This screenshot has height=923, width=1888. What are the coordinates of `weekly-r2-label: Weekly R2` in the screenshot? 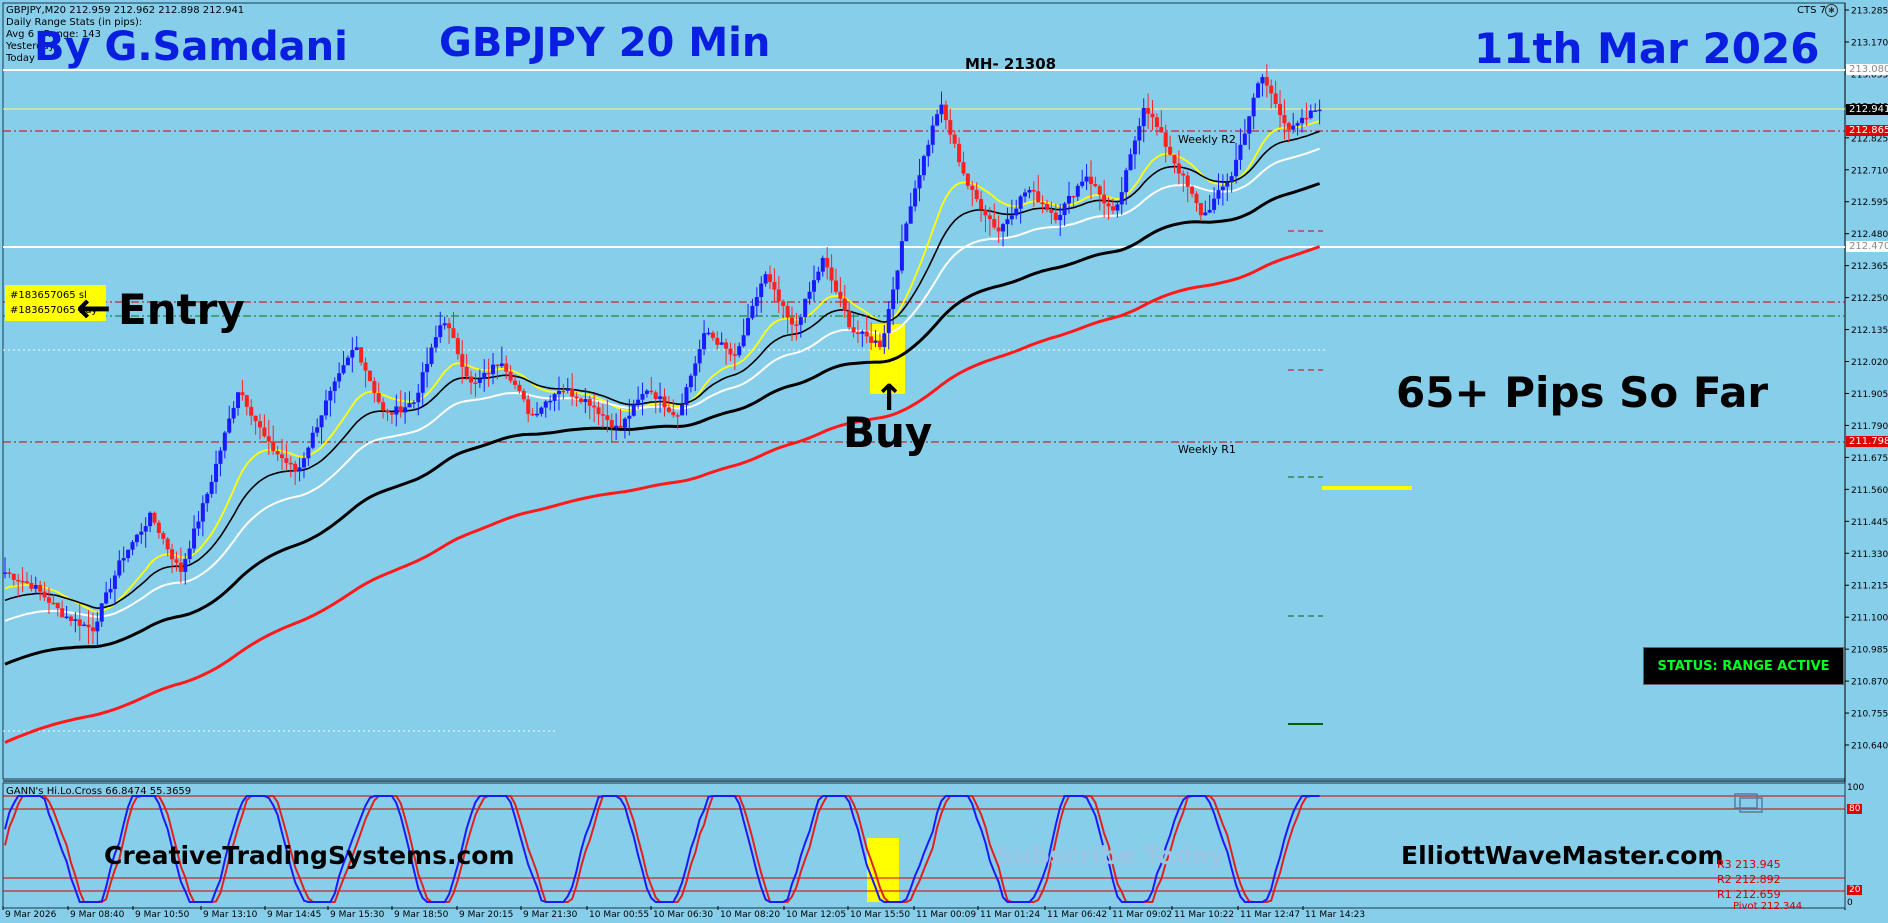 It's located at (1207, 139).